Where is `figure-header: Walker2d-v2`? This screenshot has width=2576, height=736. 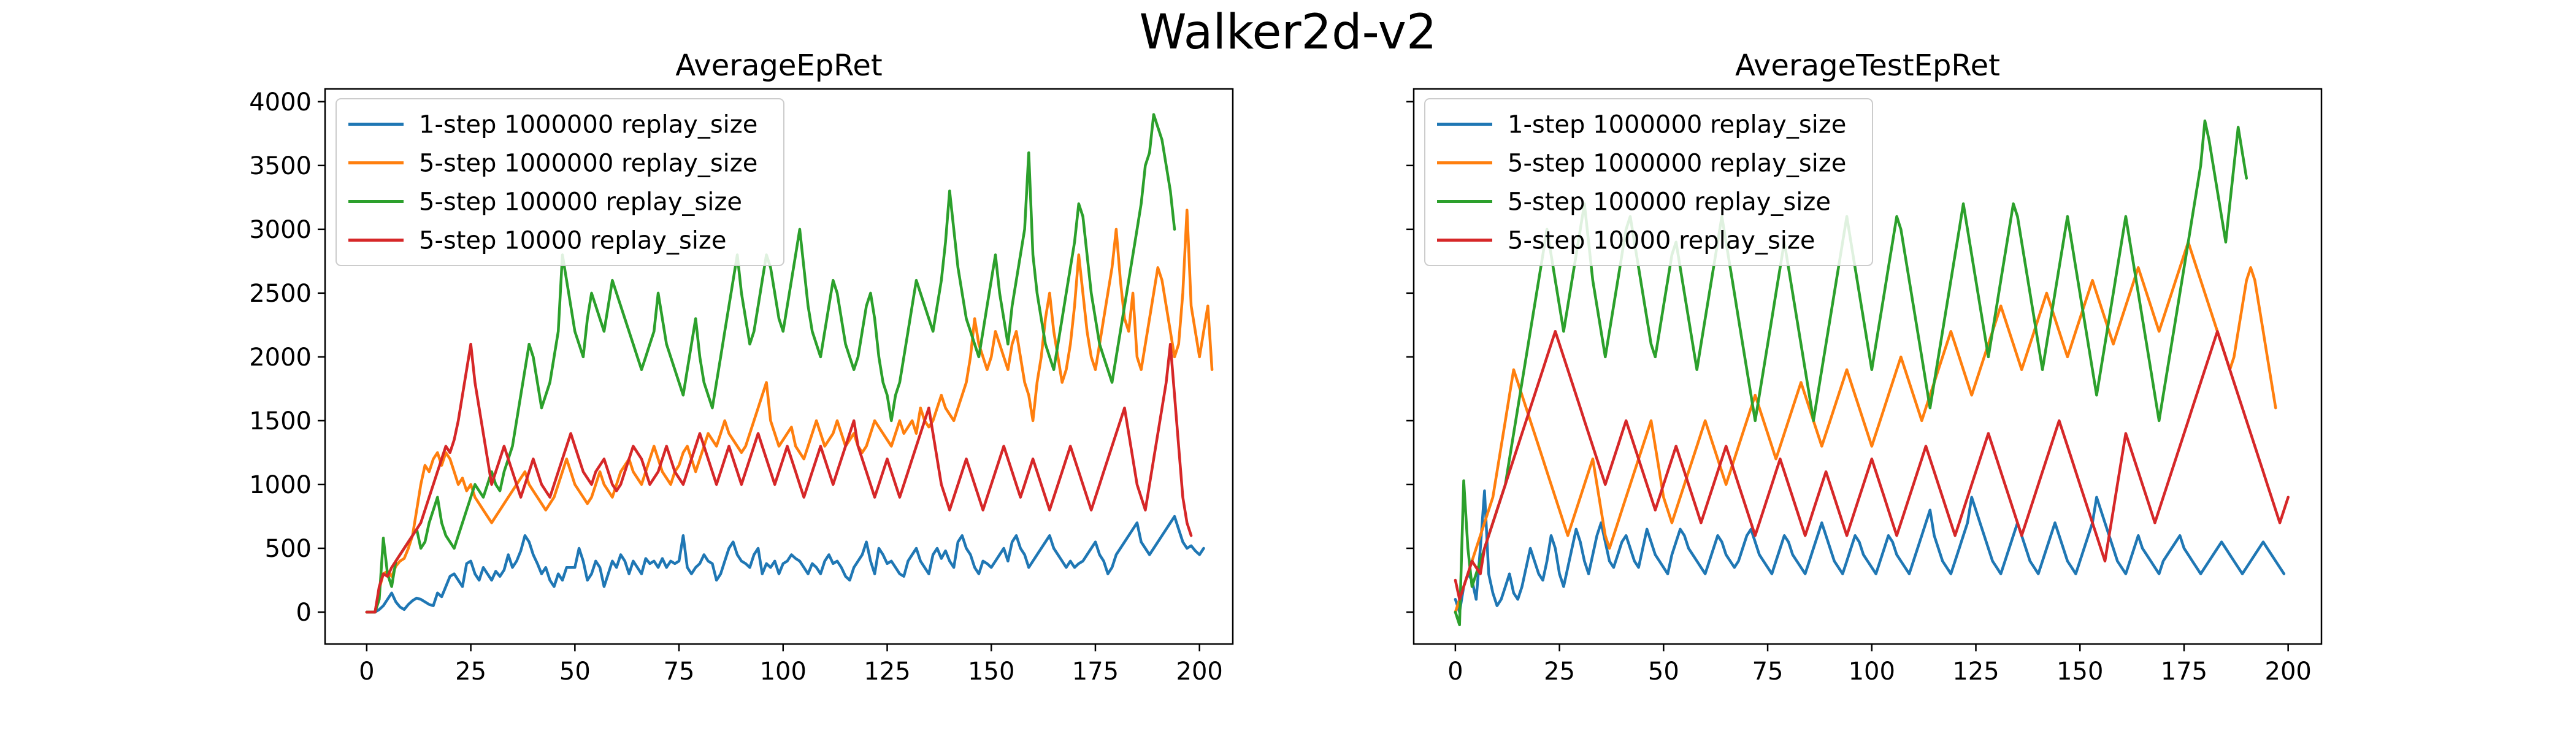 figure-header: Walker2d-v2 is located at coordinates (1288, 33).